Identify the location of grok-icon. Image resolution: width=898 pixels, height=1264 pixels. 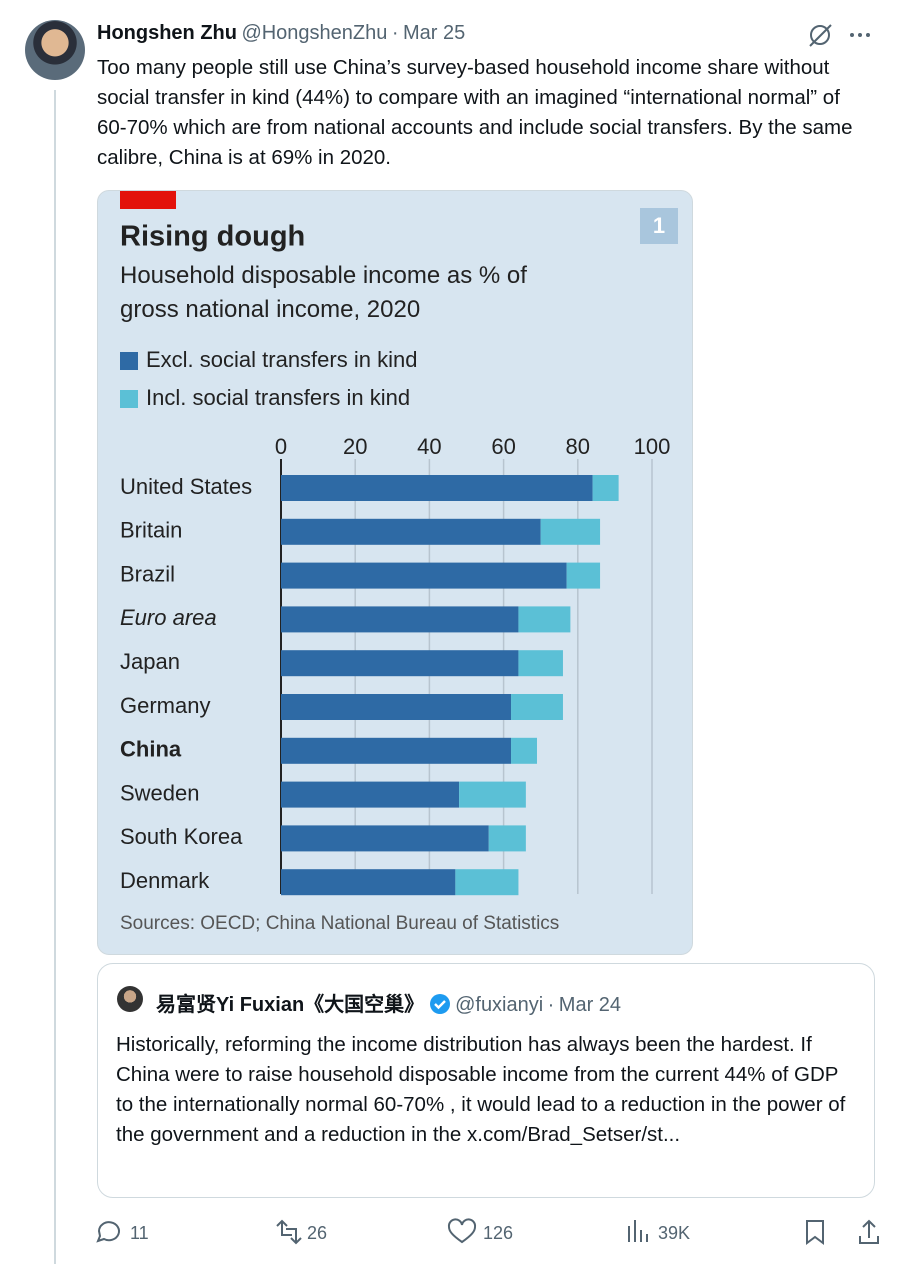
(820, 35).